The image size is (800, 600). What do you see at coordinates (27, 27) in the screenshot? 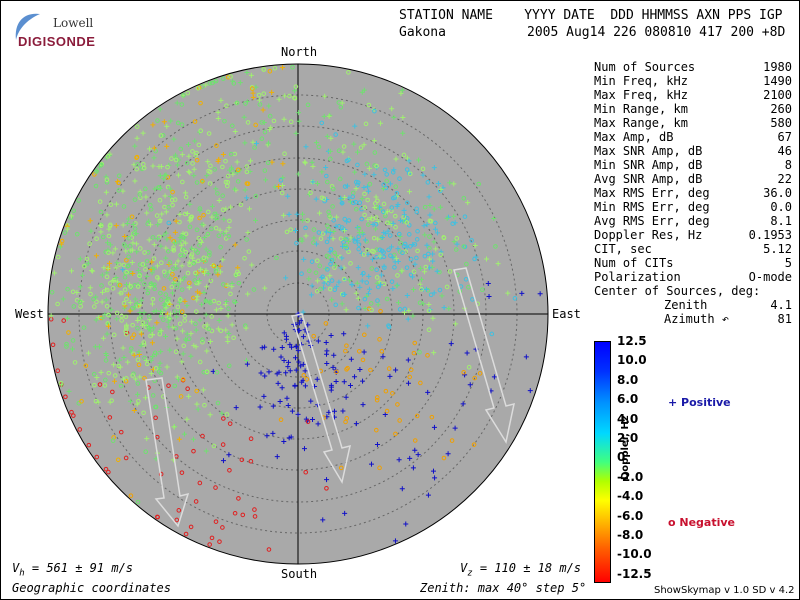
I see `logo-swoosh-icon` at bounding box center [27, 27].